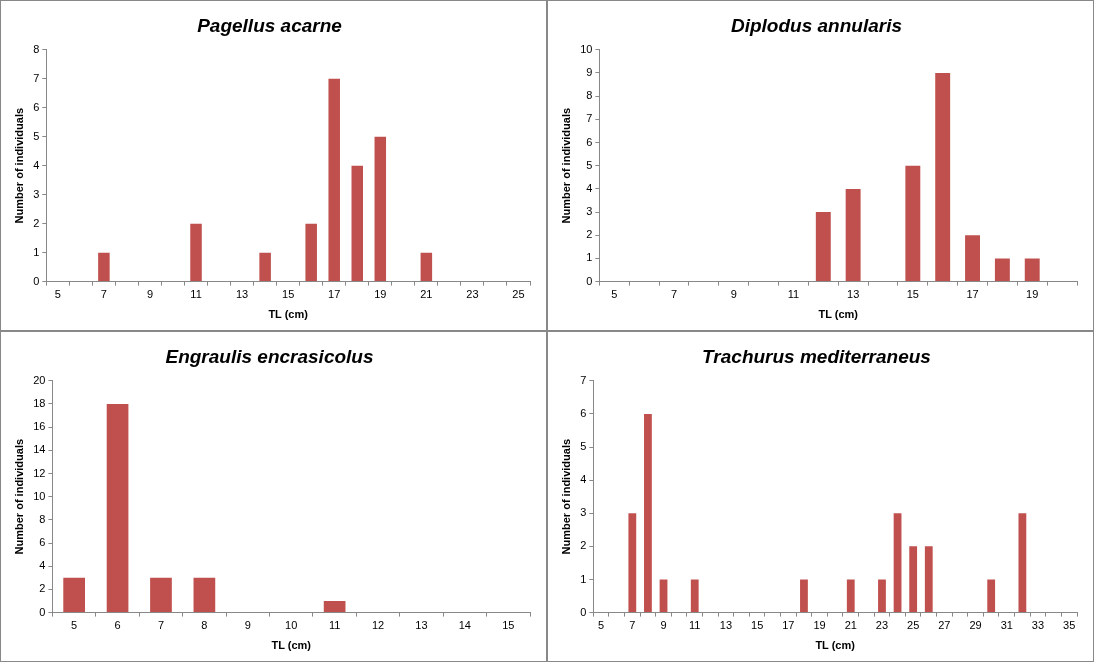 This screenshot has height=662, width=1094. Describe the element at coordinates (882, 625) in the screenshot. I see `x-tick-label: 23` at that location.